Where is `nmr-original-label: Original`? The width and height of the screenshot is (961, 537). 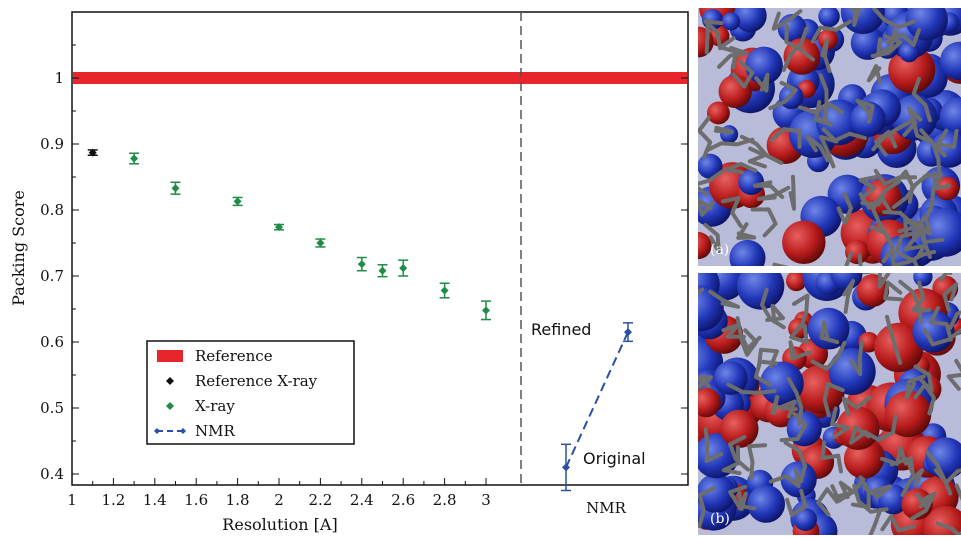
nmr-original-label: Original is located at coordinates (614, 458).